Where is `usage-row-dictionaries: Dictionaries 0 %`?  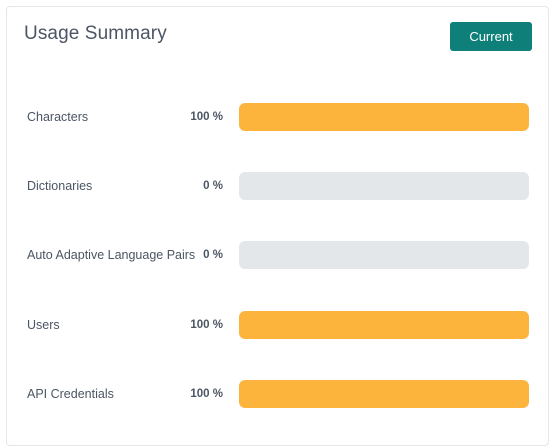
usage-row-dictionaries: Dictionaries 0 % is located at coordinates (278, 186).